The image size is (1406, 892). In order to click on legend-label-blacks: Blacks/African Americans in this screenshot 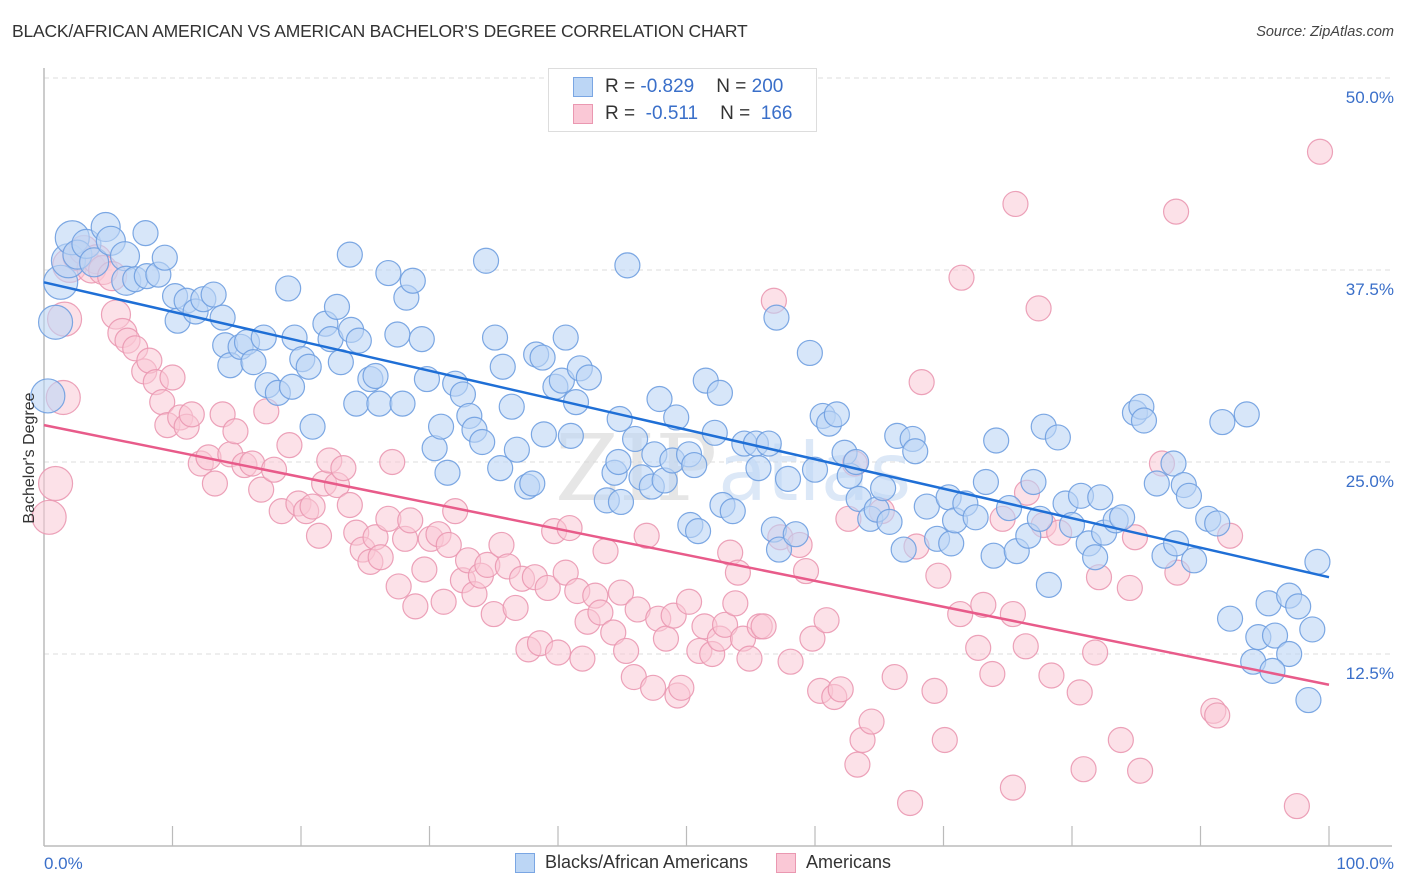, I will do `click(646, 862)`.